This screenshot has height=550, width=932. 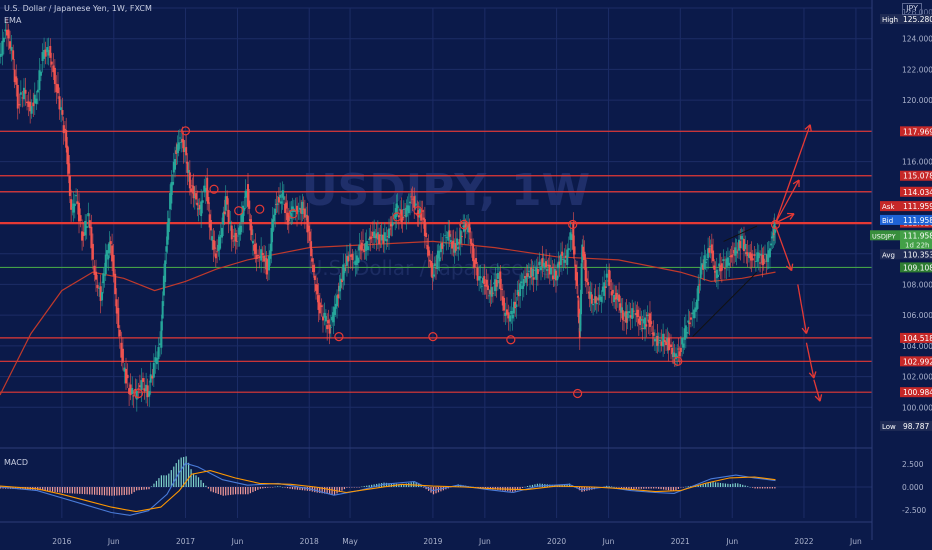 What do you see at coordinates (917, 235) in the screenshot?
I see `current-price-value: 111.958` at bounding box center [917, 235].